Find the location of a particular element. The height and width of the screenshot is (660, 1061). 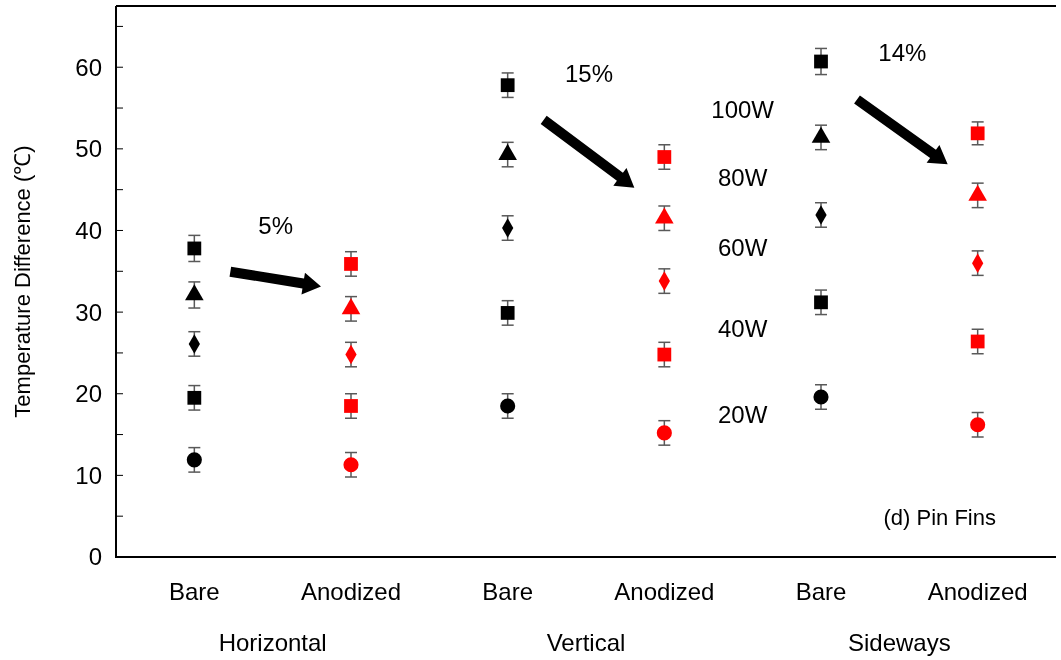

annotation: (d) Pin Fins is located at coordinates (939, 517).